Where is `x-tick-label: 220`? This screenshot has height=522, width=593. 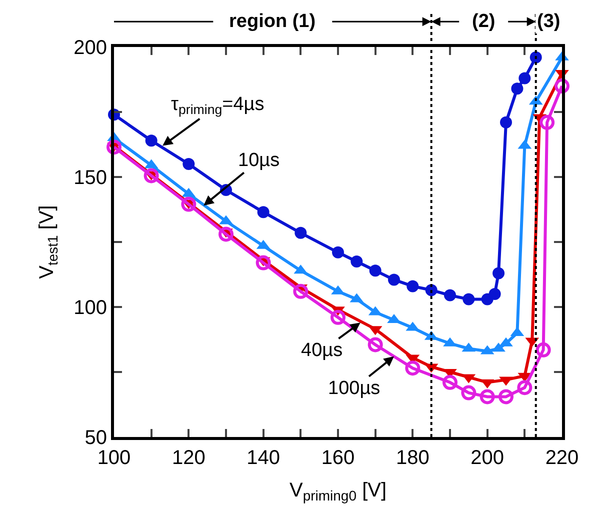 x-tick-label: 220 is located at coordinates (562, 458).